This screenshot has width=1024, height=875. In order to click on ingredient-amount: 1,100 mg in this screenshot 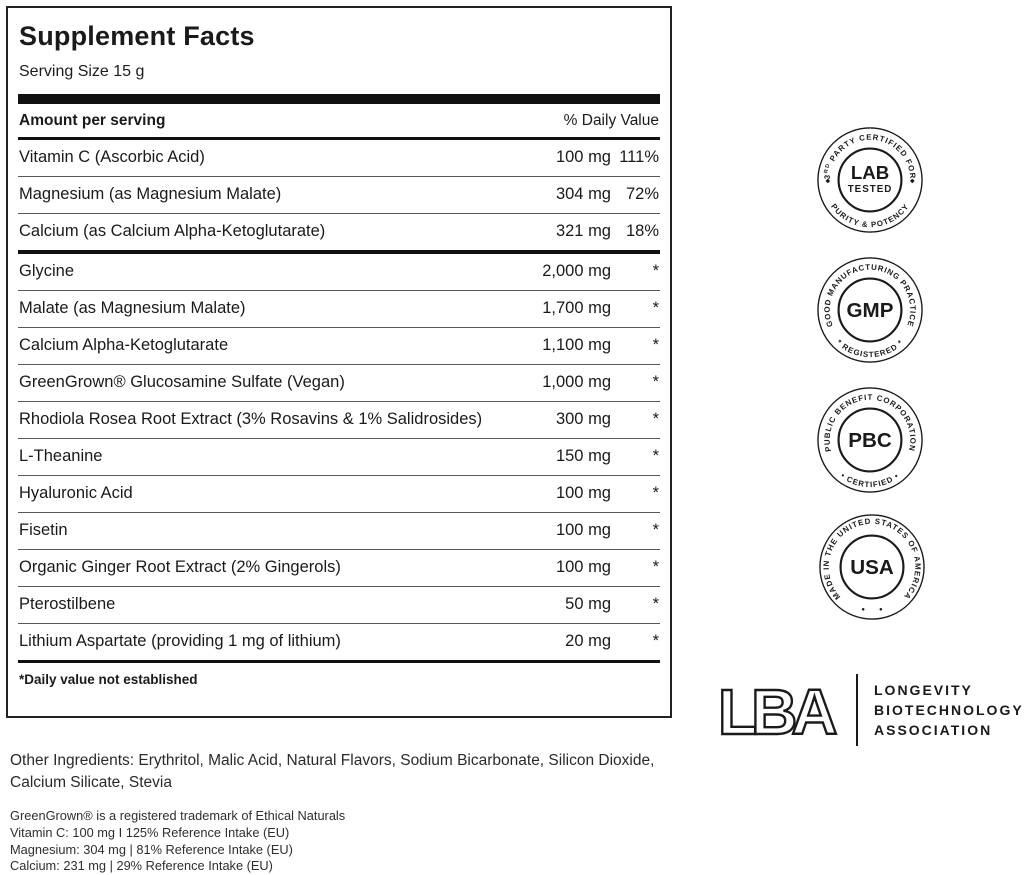, I will do `click(576, 345)`.